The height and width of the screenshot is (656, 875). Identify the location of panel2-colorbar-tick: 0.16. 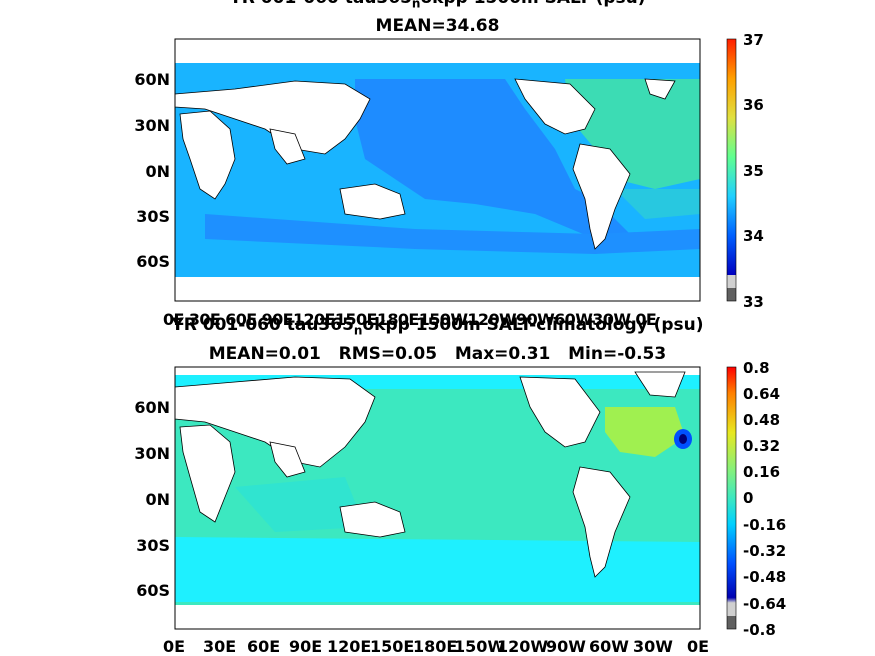
(762, 472).